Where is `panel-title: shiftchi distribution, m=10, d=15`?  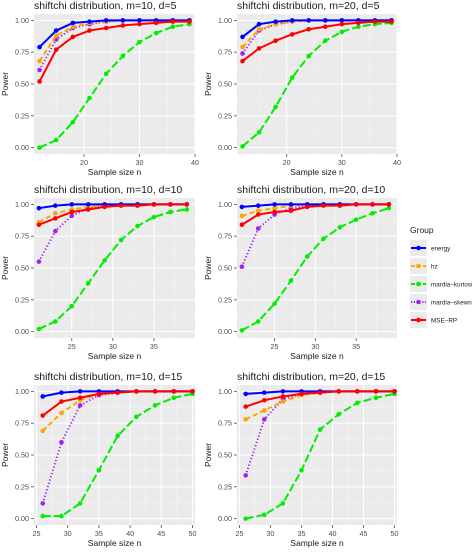 panel-title: shiftchi distribution, m=10, d=15 is located at coordinates (108, 377).